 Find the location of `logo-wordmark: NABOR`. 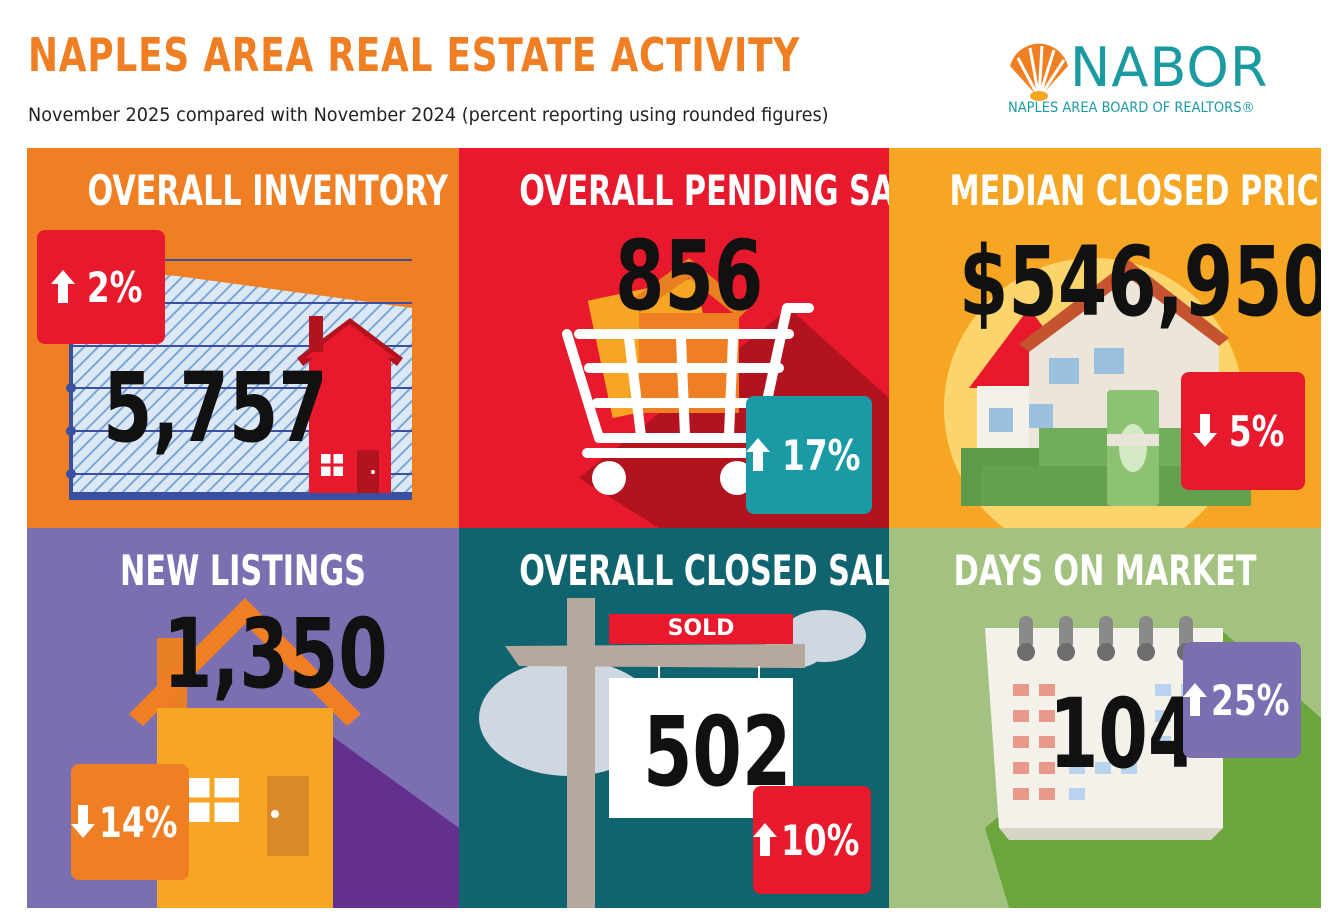

logo-wordmark: NABOR is located at coordinates (1169, 67).